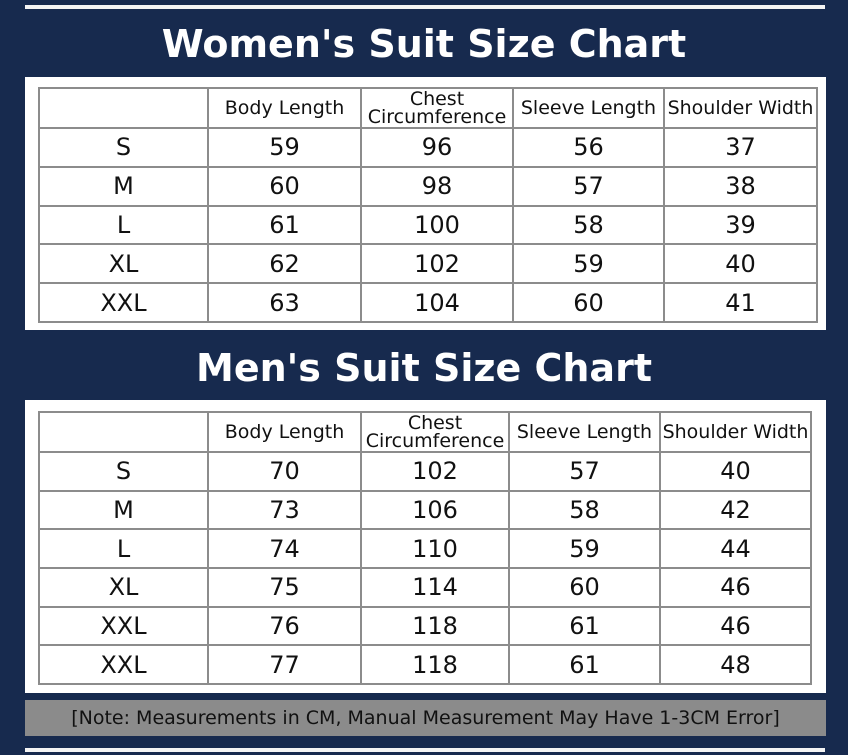 This screenshot has height=755, width=848. I want to click on title: Women's Suit Size Chart, so click(424, 44).